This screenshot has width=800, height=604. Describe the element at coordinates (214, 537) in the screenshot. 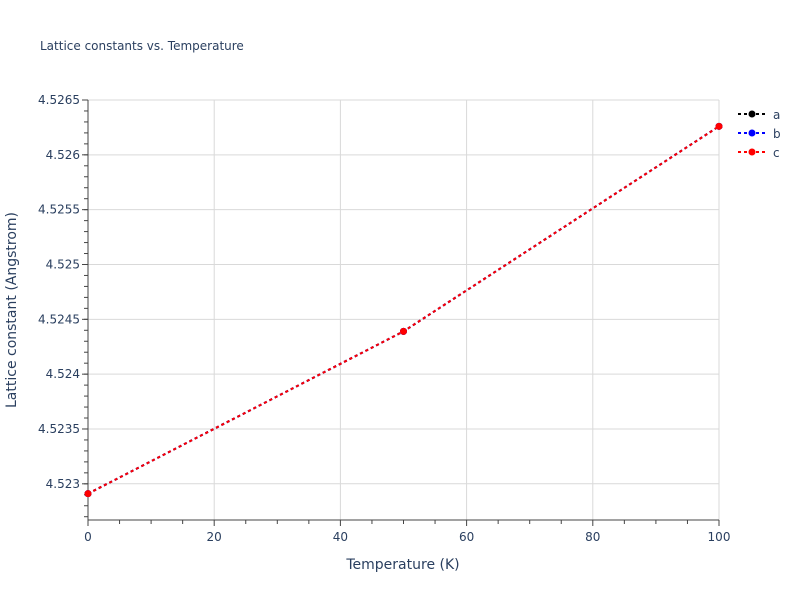

I see `x-tick-label: 20` at that location.